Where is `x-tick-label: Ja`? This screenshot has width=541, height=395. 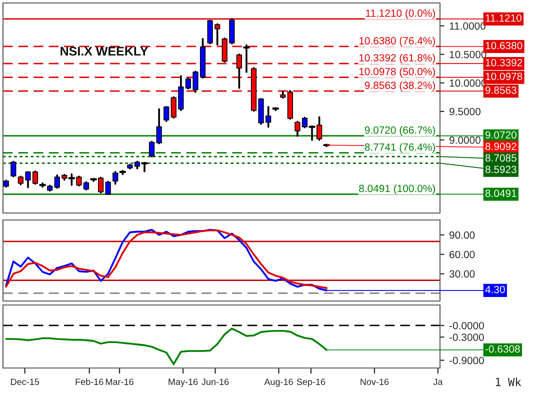
x-tick-label: Ja is located at coordinates (438, 382).